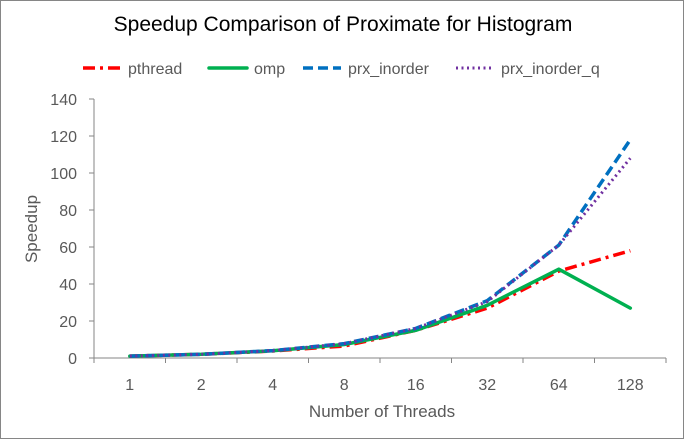  Describe the element at coordinates (72, 359) in the screenshot. I see `y-tick-label: 0` at that location.